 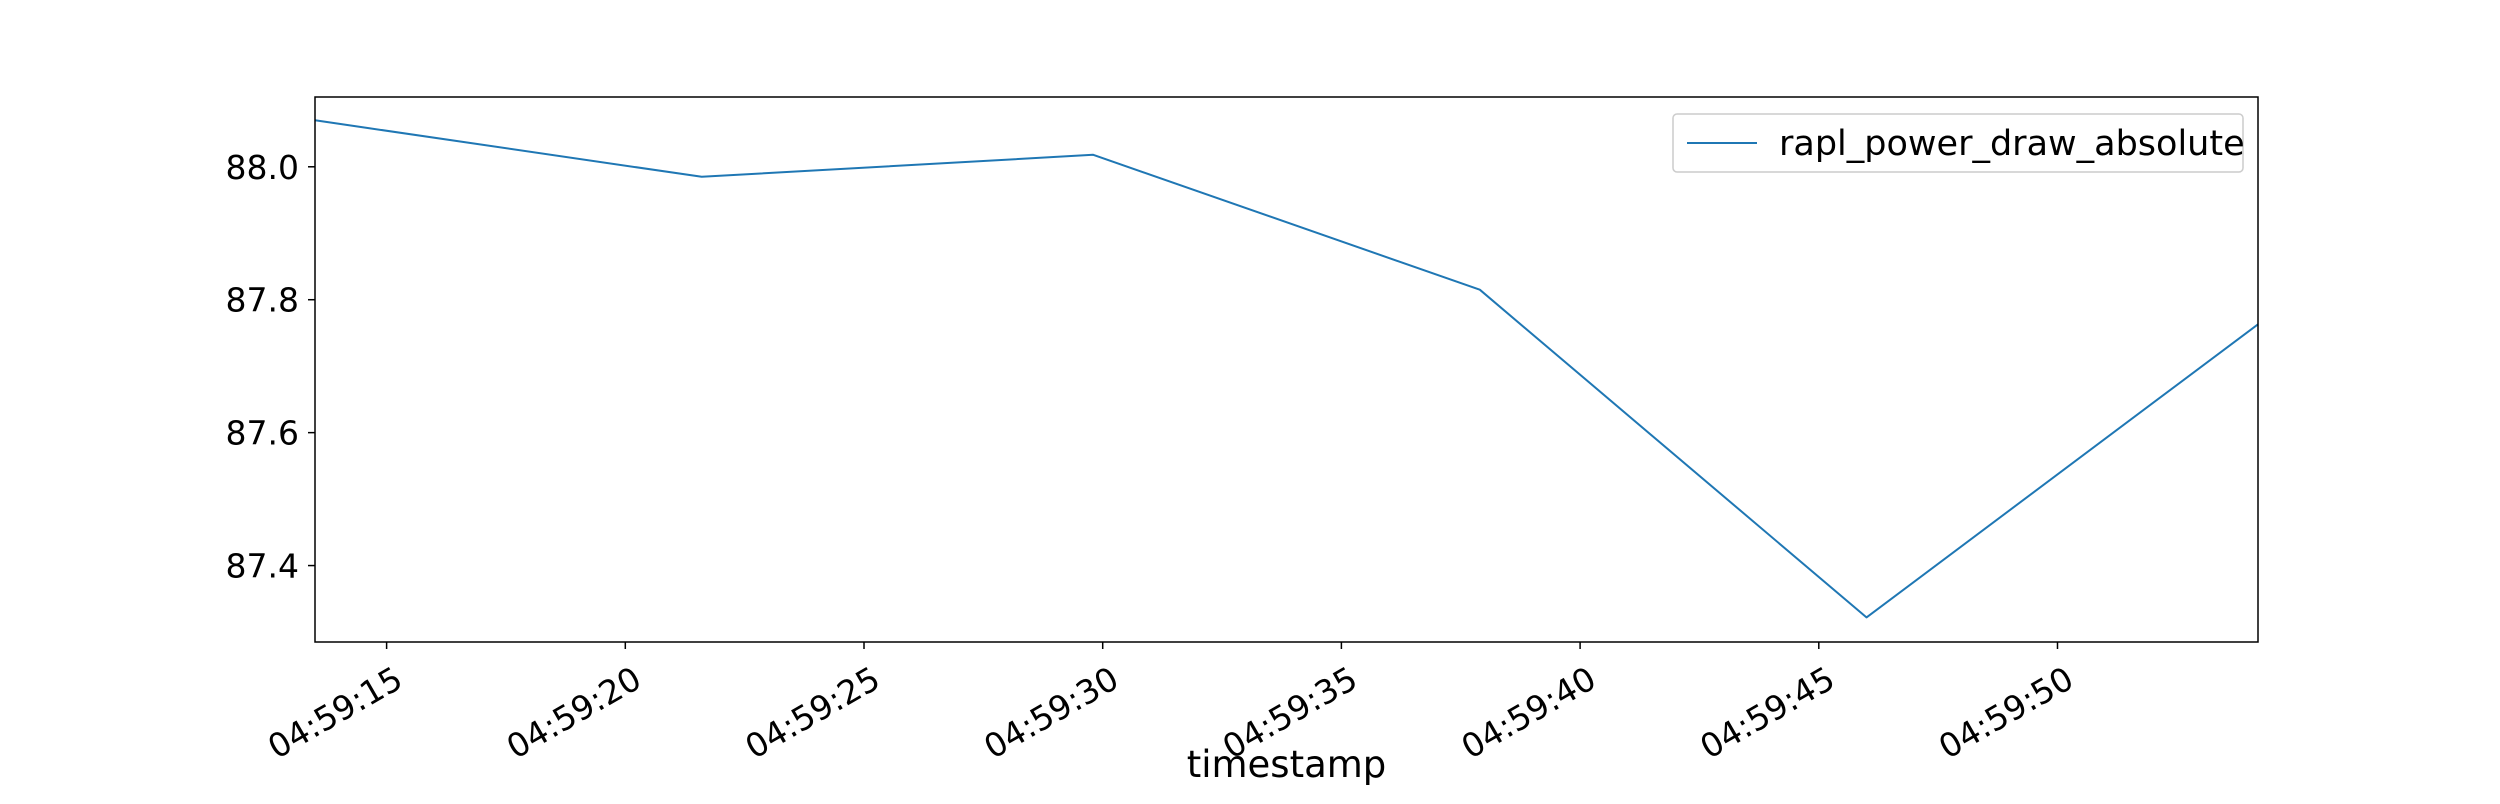 What do you see at coordinates (262, 167) in the screenshot?
I see `y-tick-label: 88.0` at bounding box center [262, 167].